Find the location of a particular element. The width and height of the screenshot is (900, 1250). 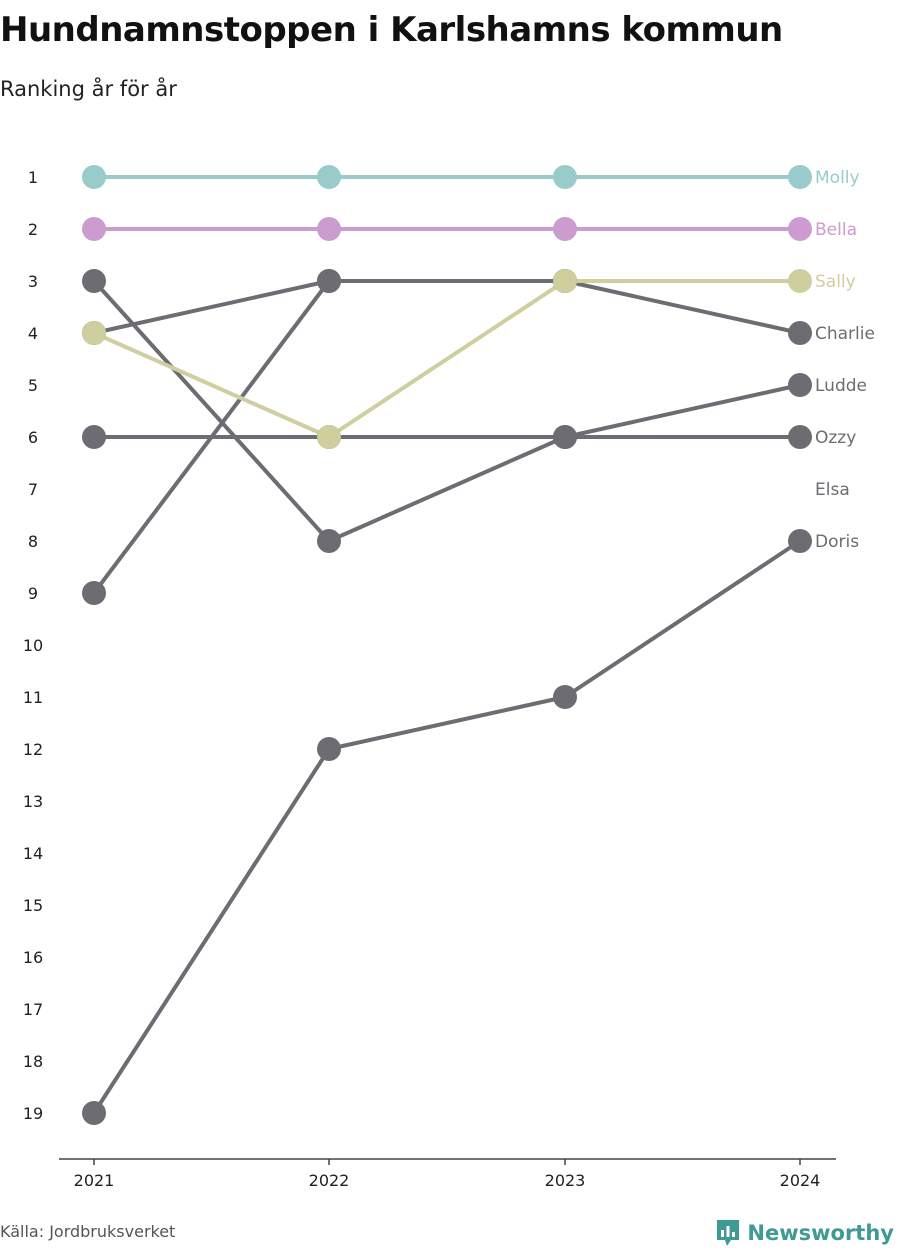

series-label-bella: Bella is located at coordinates (836, 230).